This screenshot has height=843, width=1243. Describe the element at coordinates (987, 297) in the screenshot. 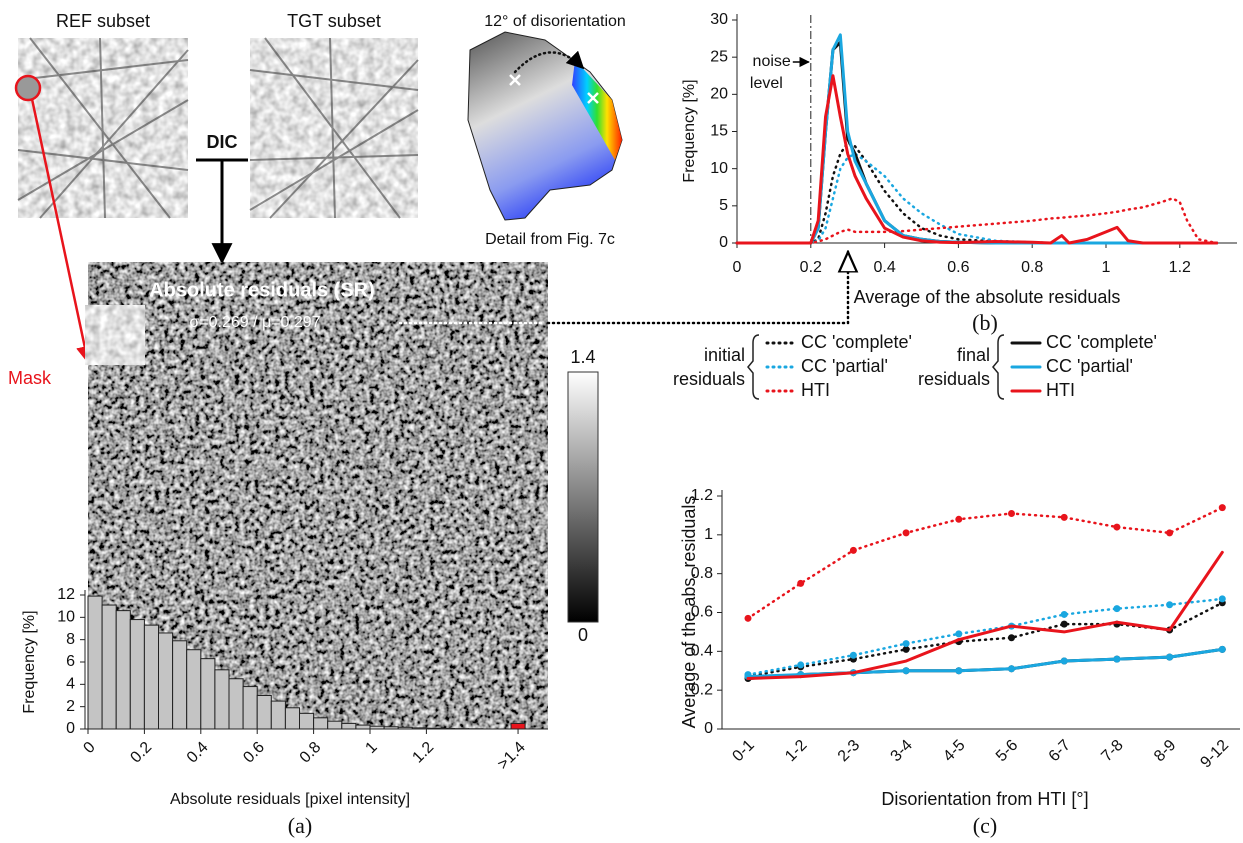

I see `x-axis-label: Average of the absolute residuals` at that location.